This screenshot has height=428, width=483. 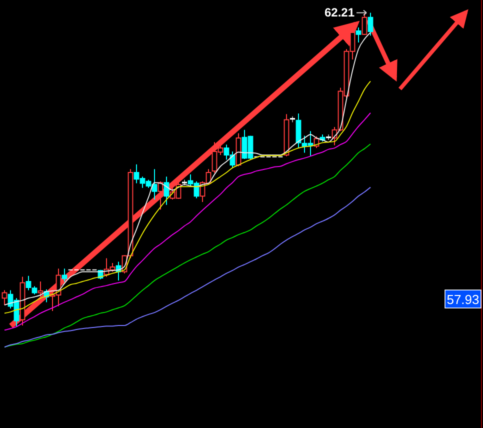 I want to click on text: 57.93, so click(x=463, y=299).